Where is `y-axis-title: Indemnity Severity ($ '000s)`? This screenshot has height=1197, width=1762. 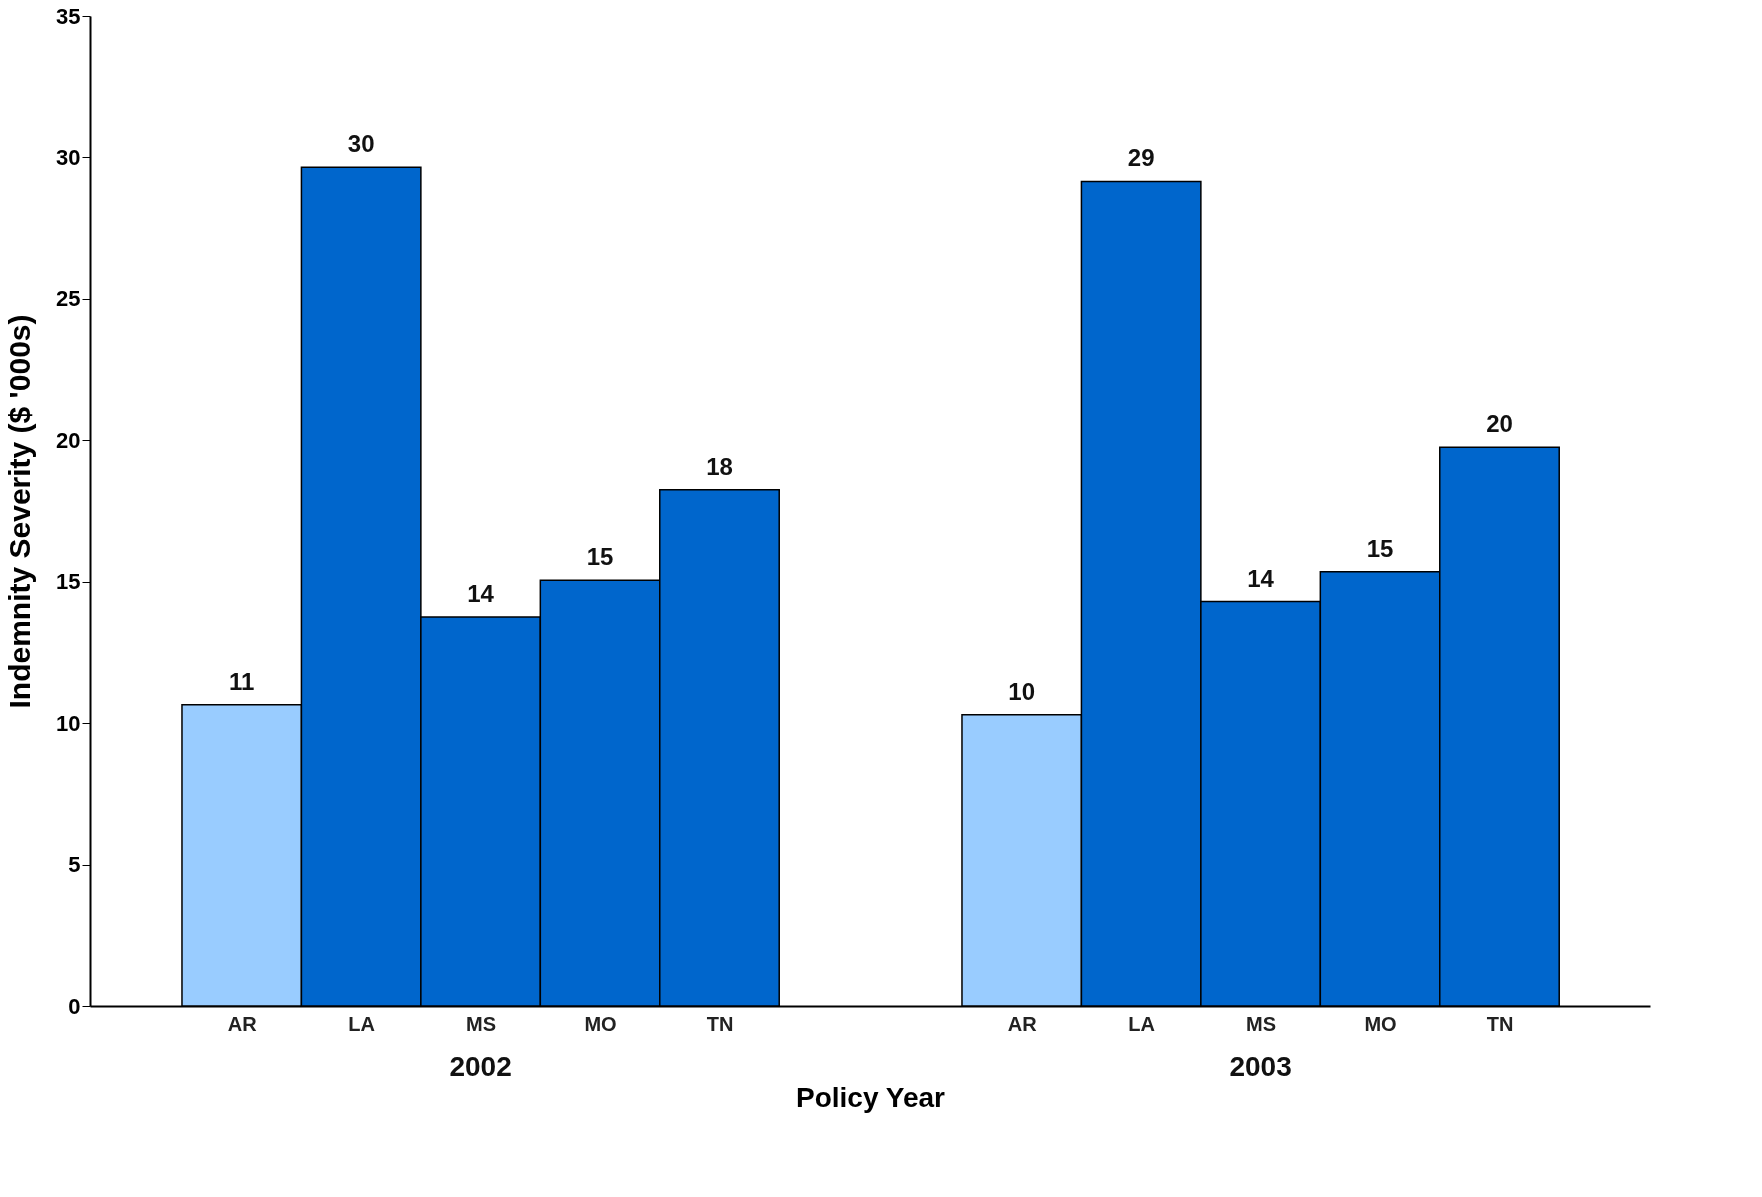 y-axis-title: Indemnity Severity ($ '000s) is located at coordinates (20, 511).